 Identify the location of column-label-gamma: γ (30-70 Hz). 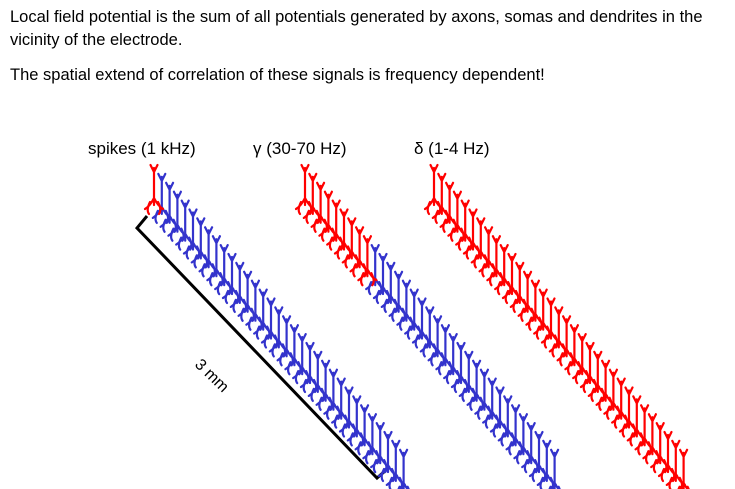
(300, 148).